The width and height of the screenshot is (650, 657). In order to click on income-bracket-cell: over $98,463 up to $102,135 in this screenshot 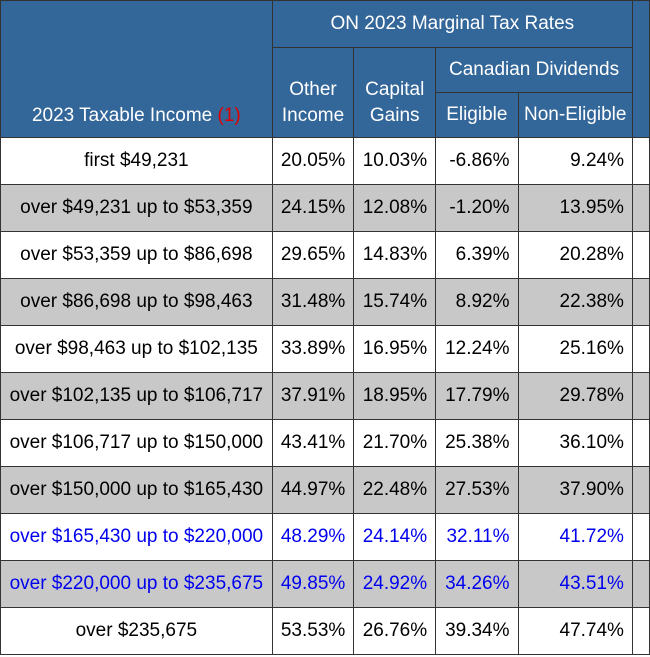, I will do `click(136, 349)`.